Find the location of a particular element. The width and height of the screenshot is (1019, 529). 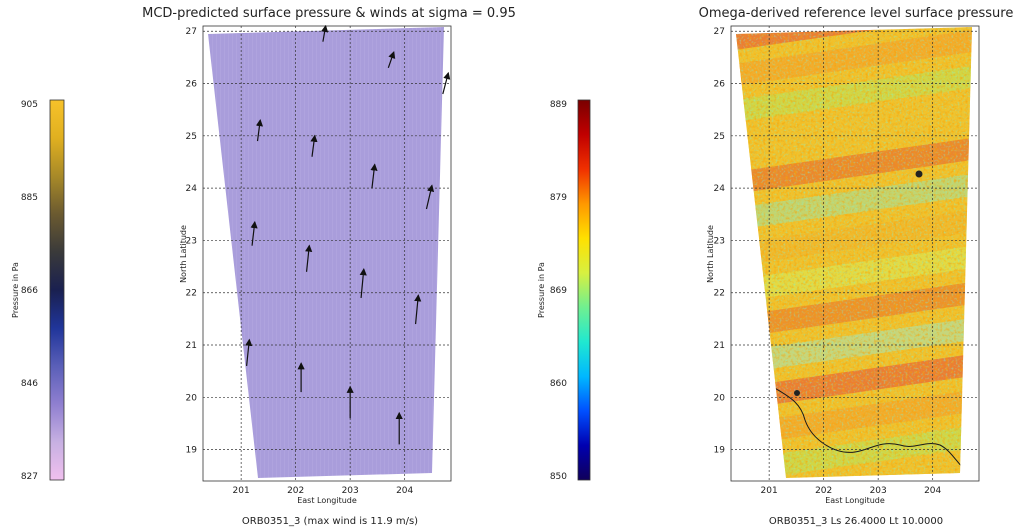

colorbar-tick-label: 905 is located at coordinates (29, 105).